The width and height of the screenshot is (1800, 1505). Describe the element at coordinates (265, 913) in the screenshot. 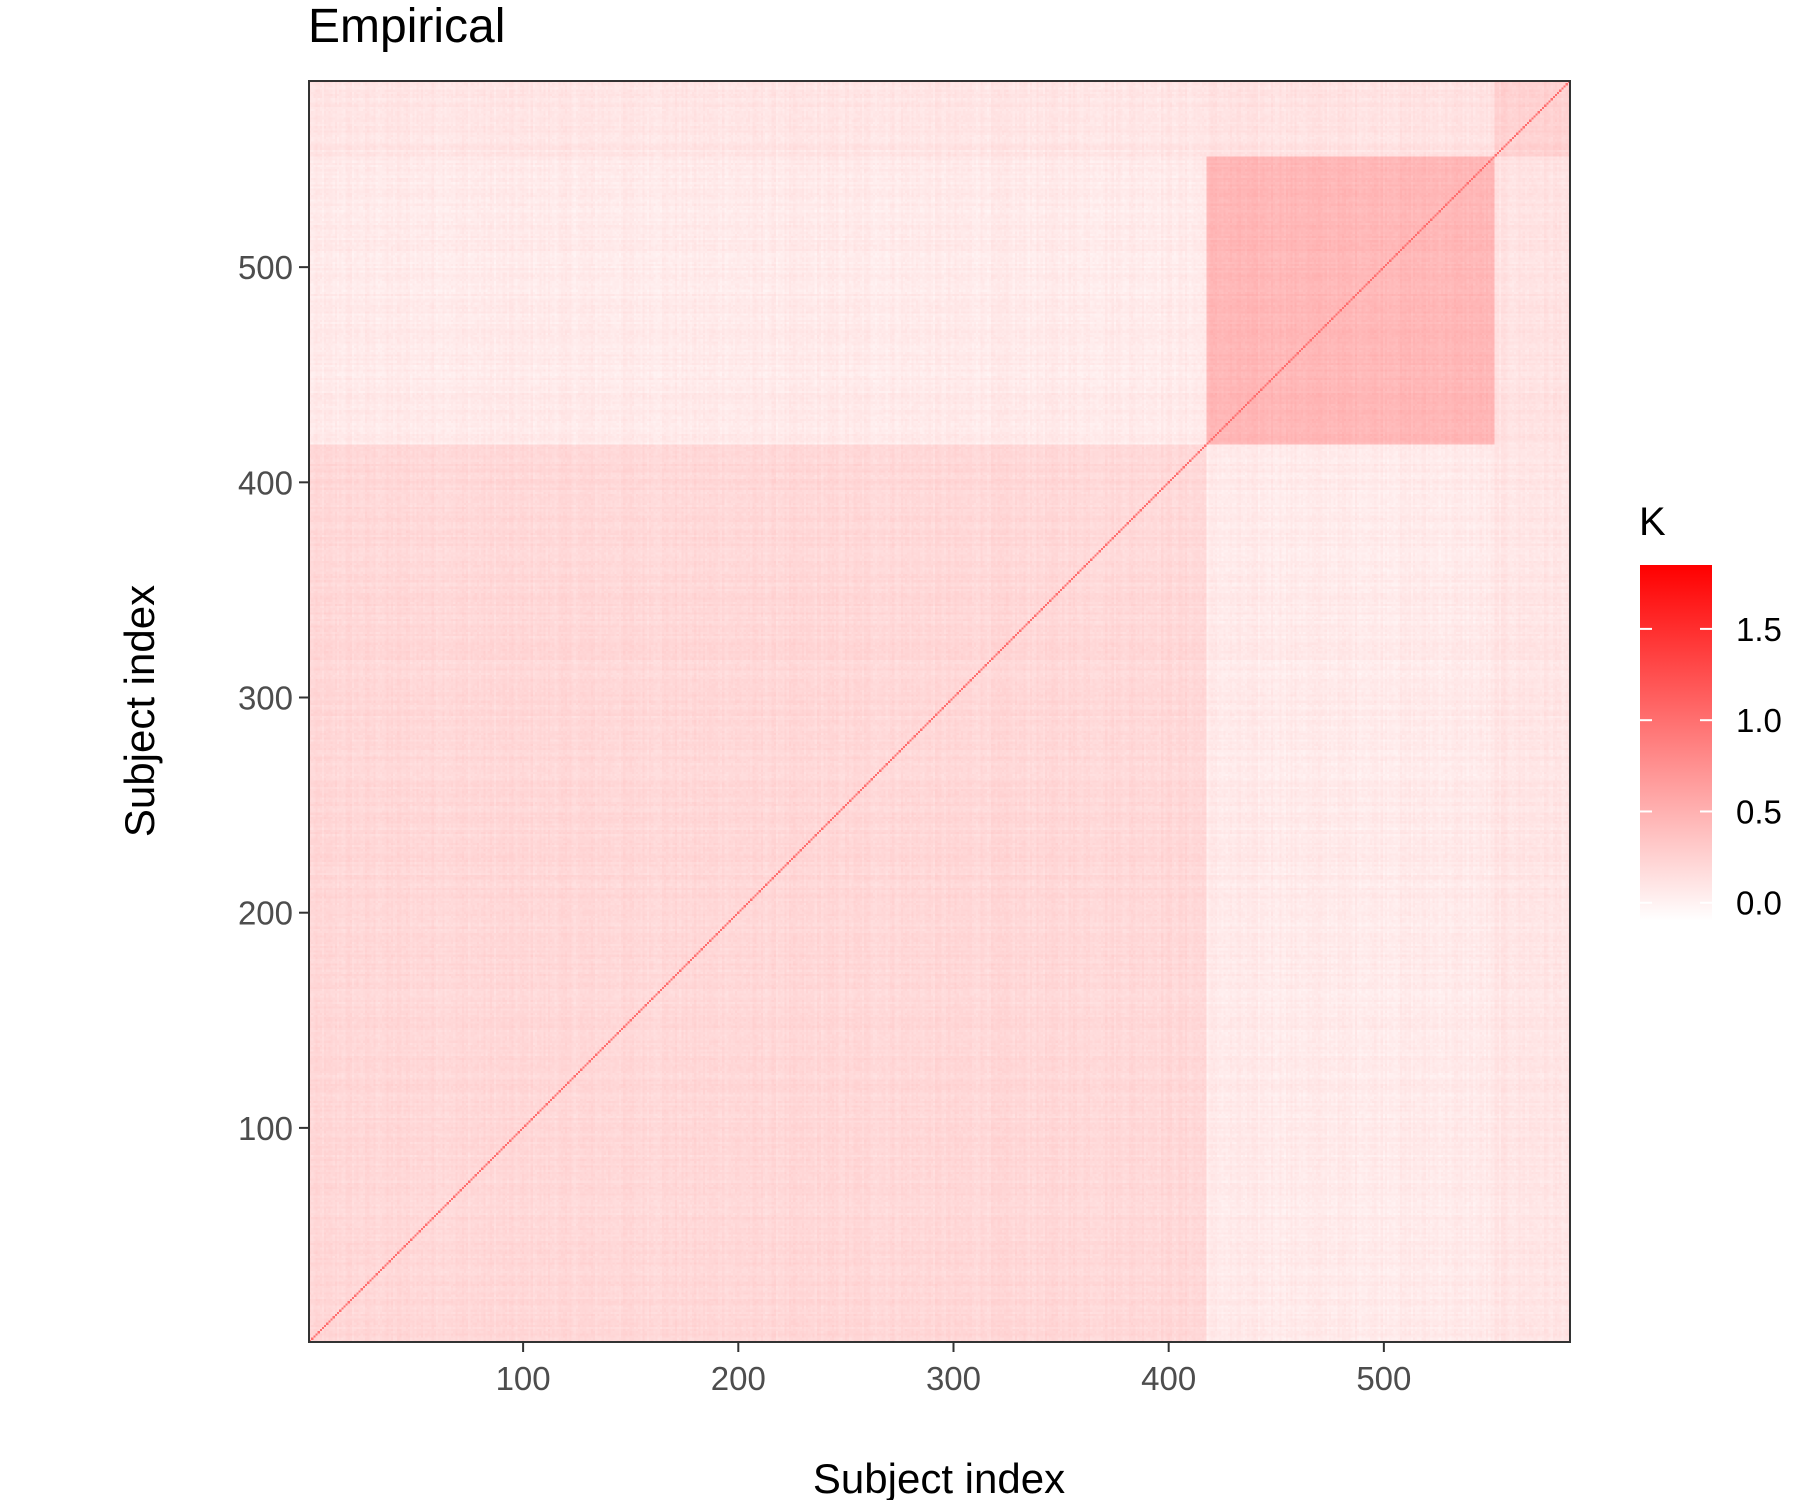

I see `y-tick-label: 200` at that location.